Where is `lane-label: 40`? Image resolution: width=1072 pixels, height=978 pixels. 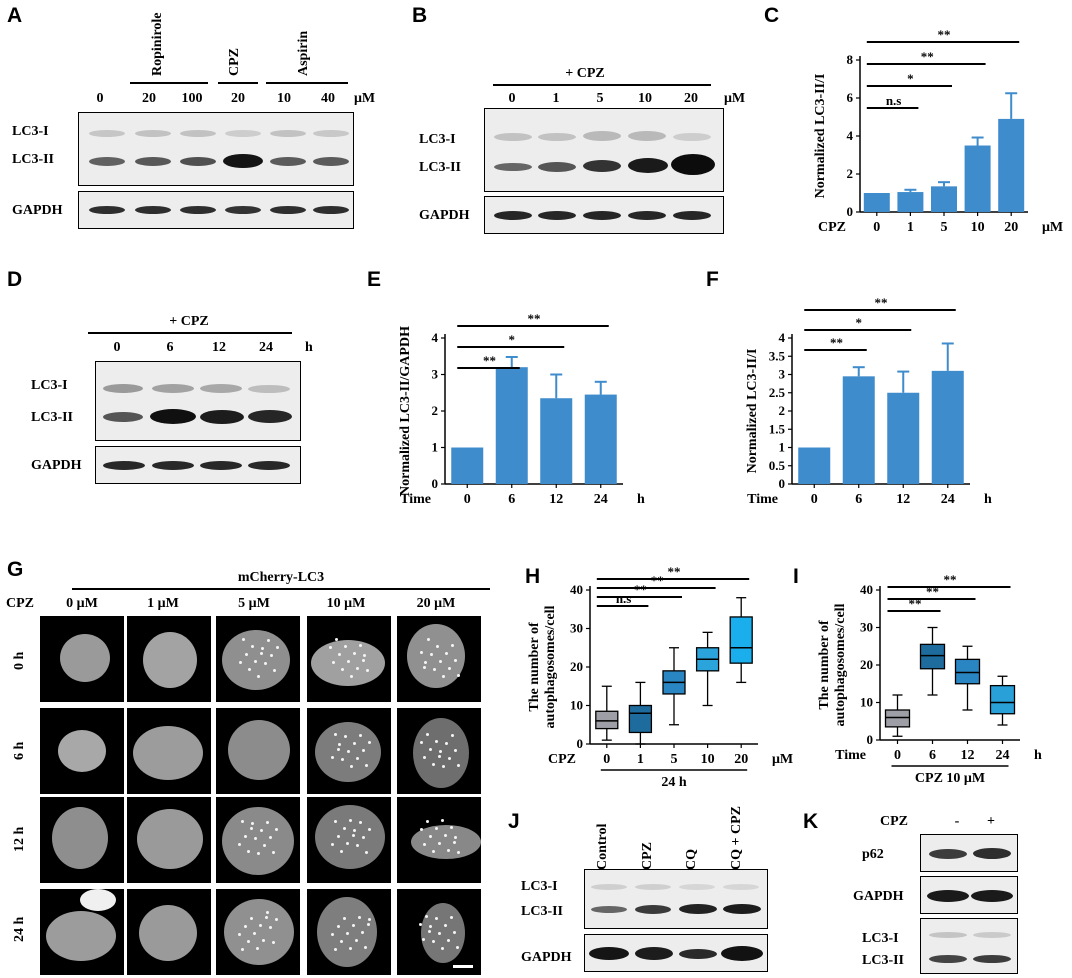 lane-label: 40 is located at coordinates (328, 98).